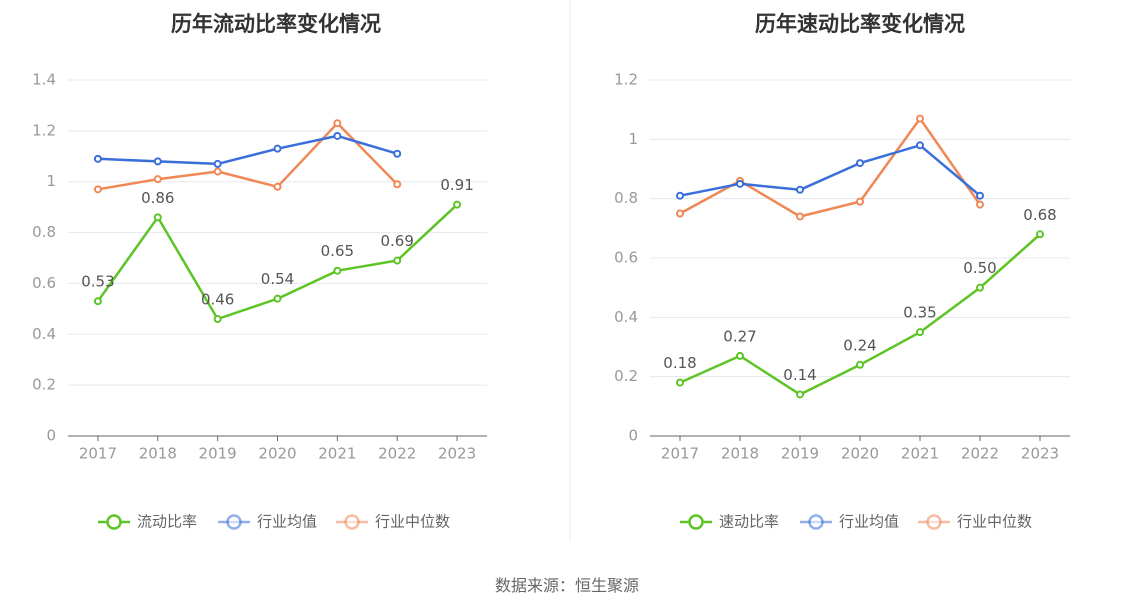 The image size is (1134, 612). I want to click on data-label: 0.18, so click(679, 363).